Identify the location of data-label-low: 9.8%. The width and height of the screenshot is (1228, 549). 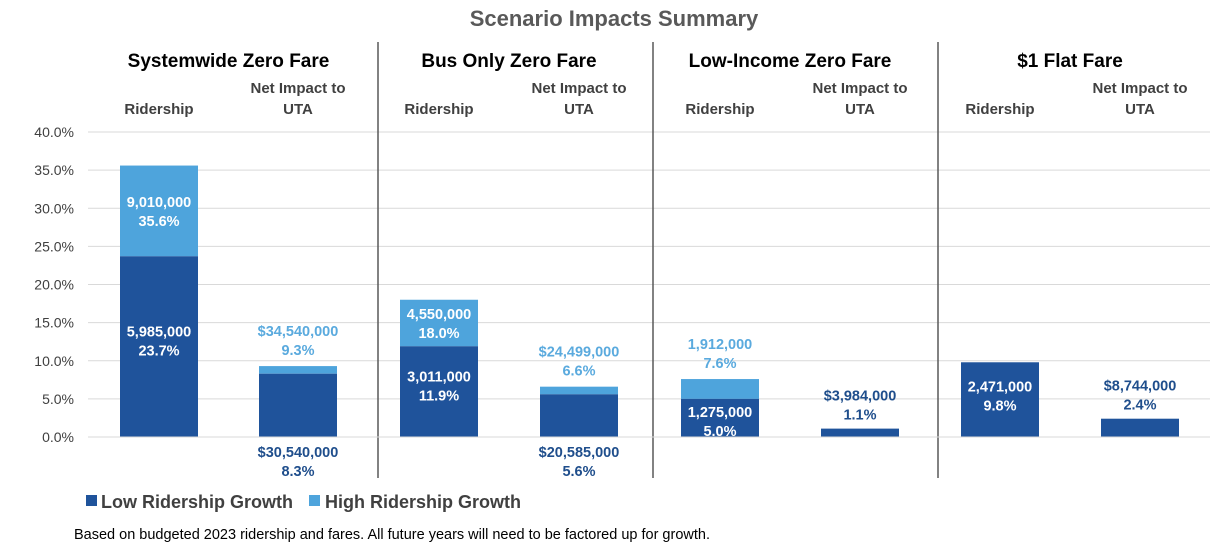
(999, 407).